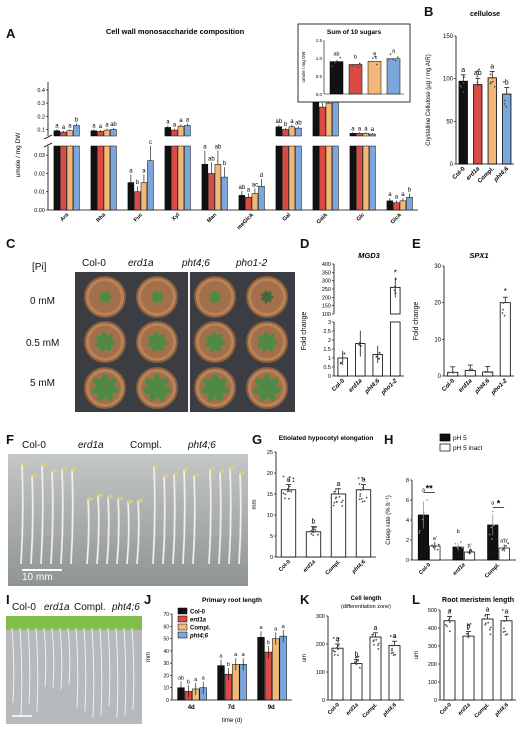 Image resolution: width=520 pixels, height=729 pixels. I want to click on photo-f-genotype-label: Col-0, so click(34, 445).